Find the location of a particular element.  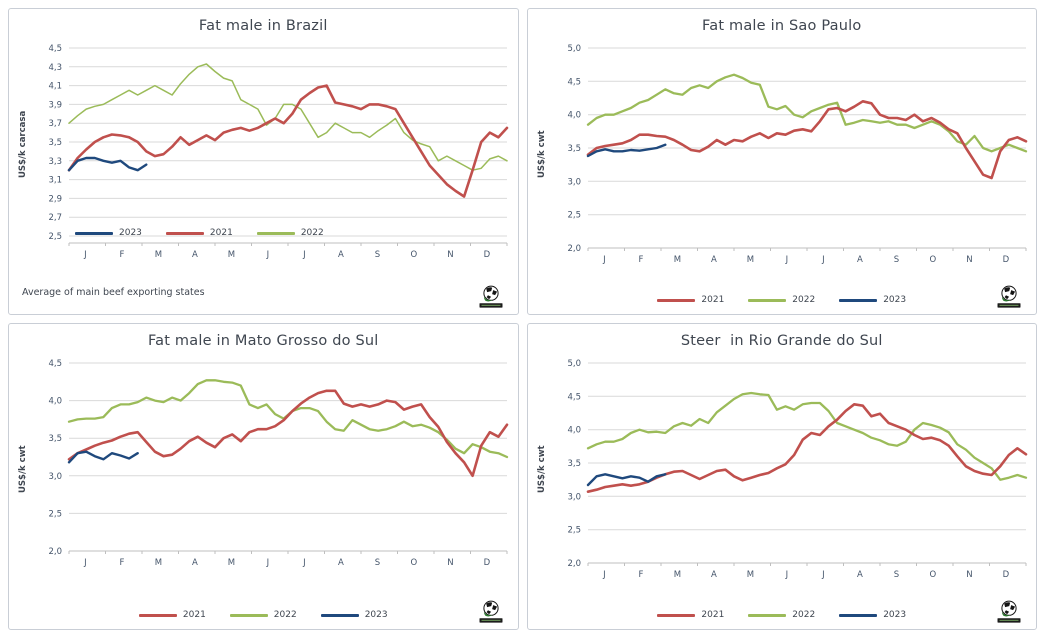

y-tick-label: 5,0 is located at coordinates (574, 49).